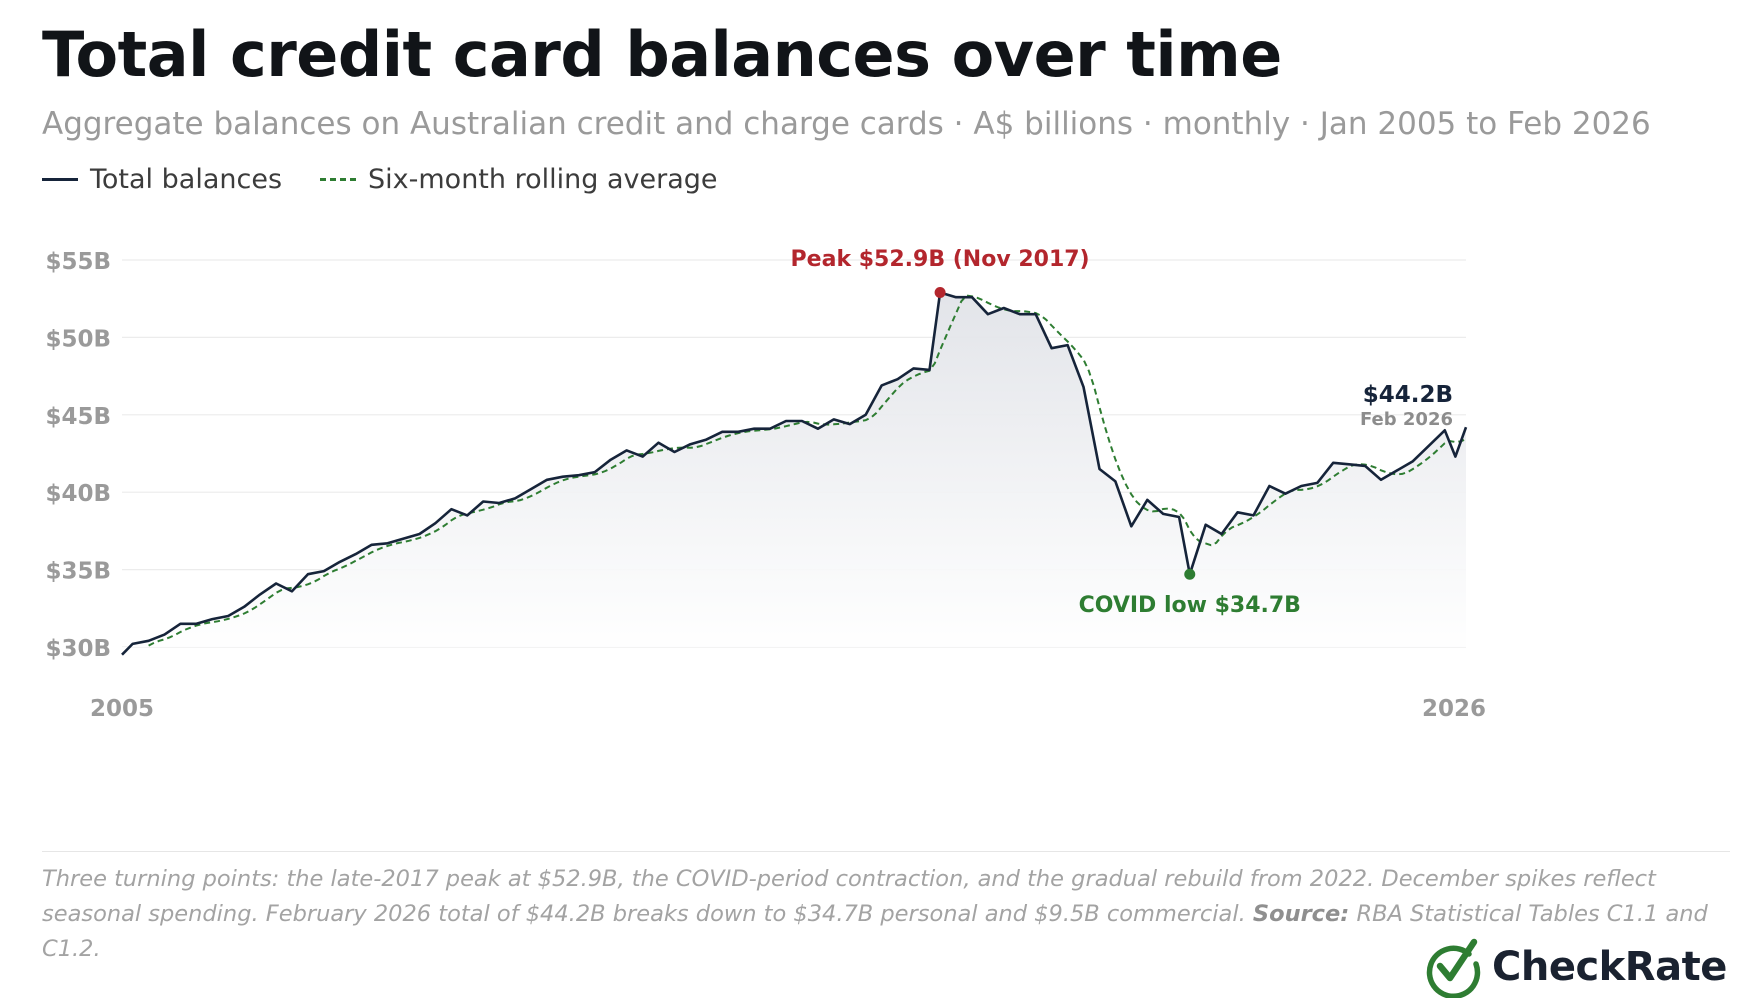 The width and height of the screenshot is (1760, 1000). I want to click on legend: Total balances Six-month rolling average, so click(399, 179).